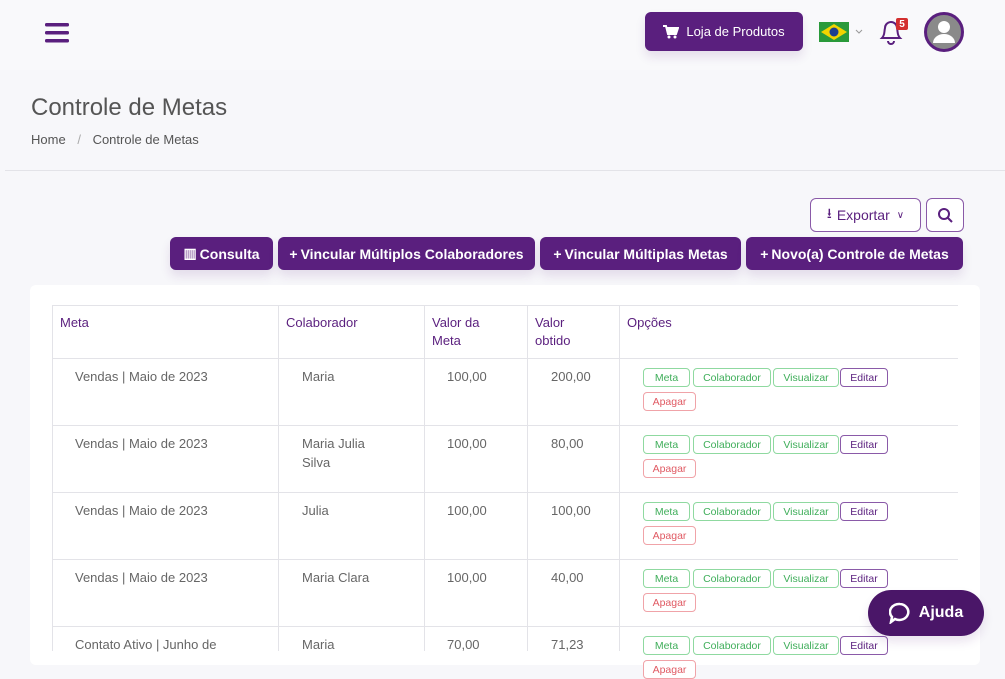 The height and width of the screenshot is (679, 1005). Describe the element at coordinates (229, 253) in the screenshot. I see `button-label: Consulta` at that location.